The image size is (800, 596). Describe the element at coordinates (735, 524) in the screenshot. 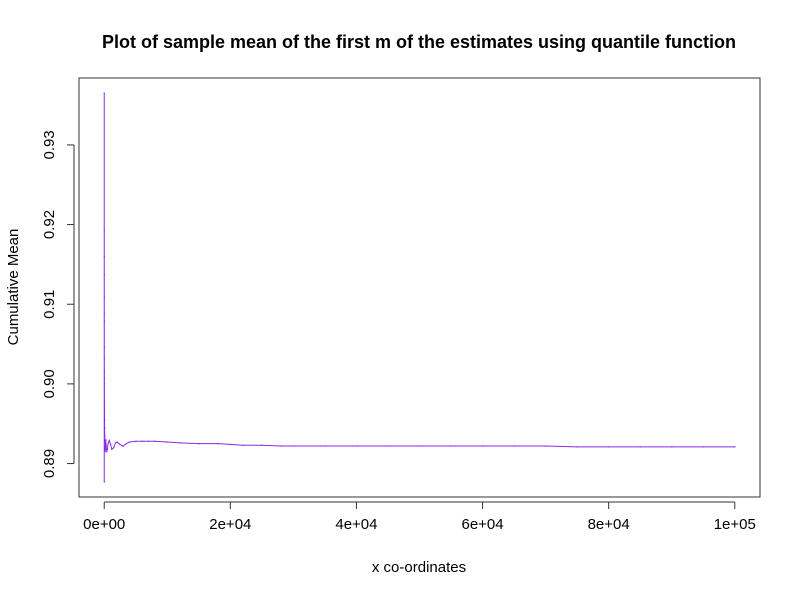

I see `x-tick-label: 1e+05` at that location.